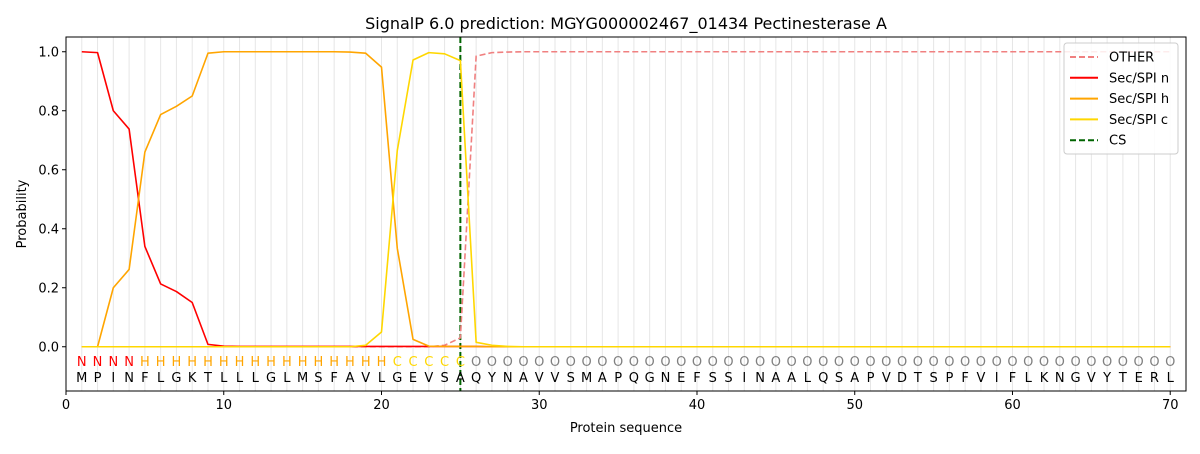 The image size is (1200, 454). I want to click on residue-label: K, so click(192, 378).